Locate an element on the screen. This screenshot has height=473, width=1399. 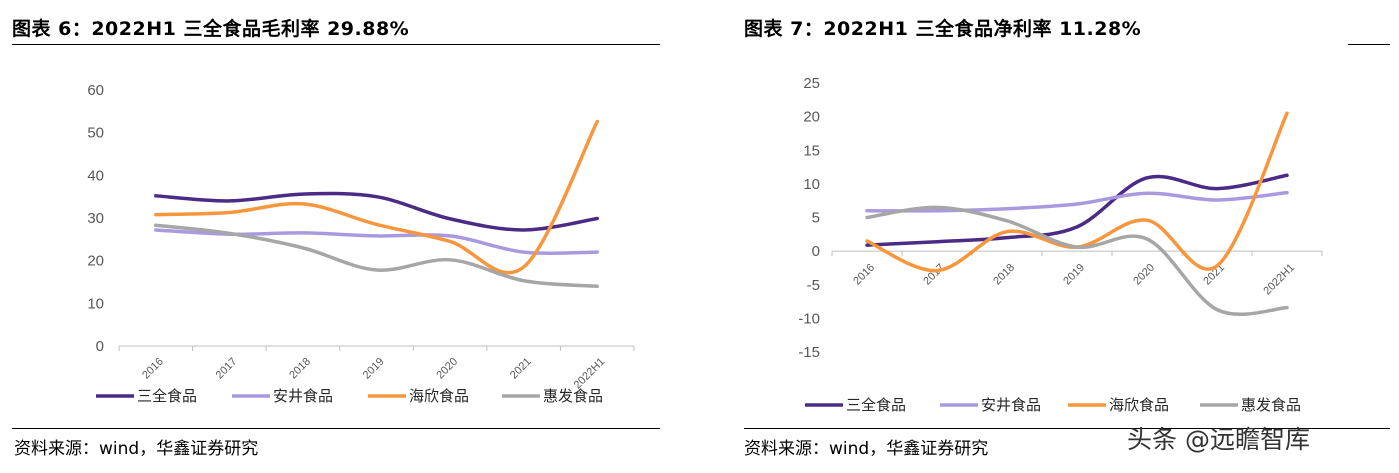
y-tick-label: -15 is located at coordinates (809, 352).